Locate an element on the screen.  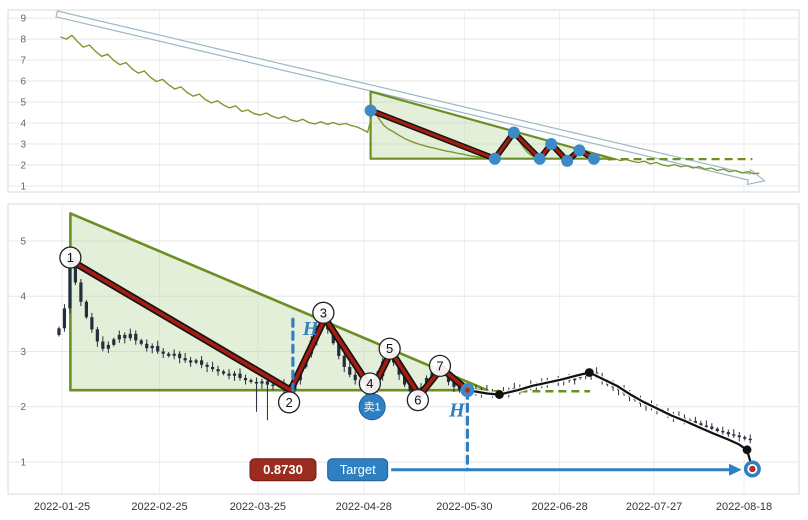
target-arrow-head is located at coordinates (735, 469).